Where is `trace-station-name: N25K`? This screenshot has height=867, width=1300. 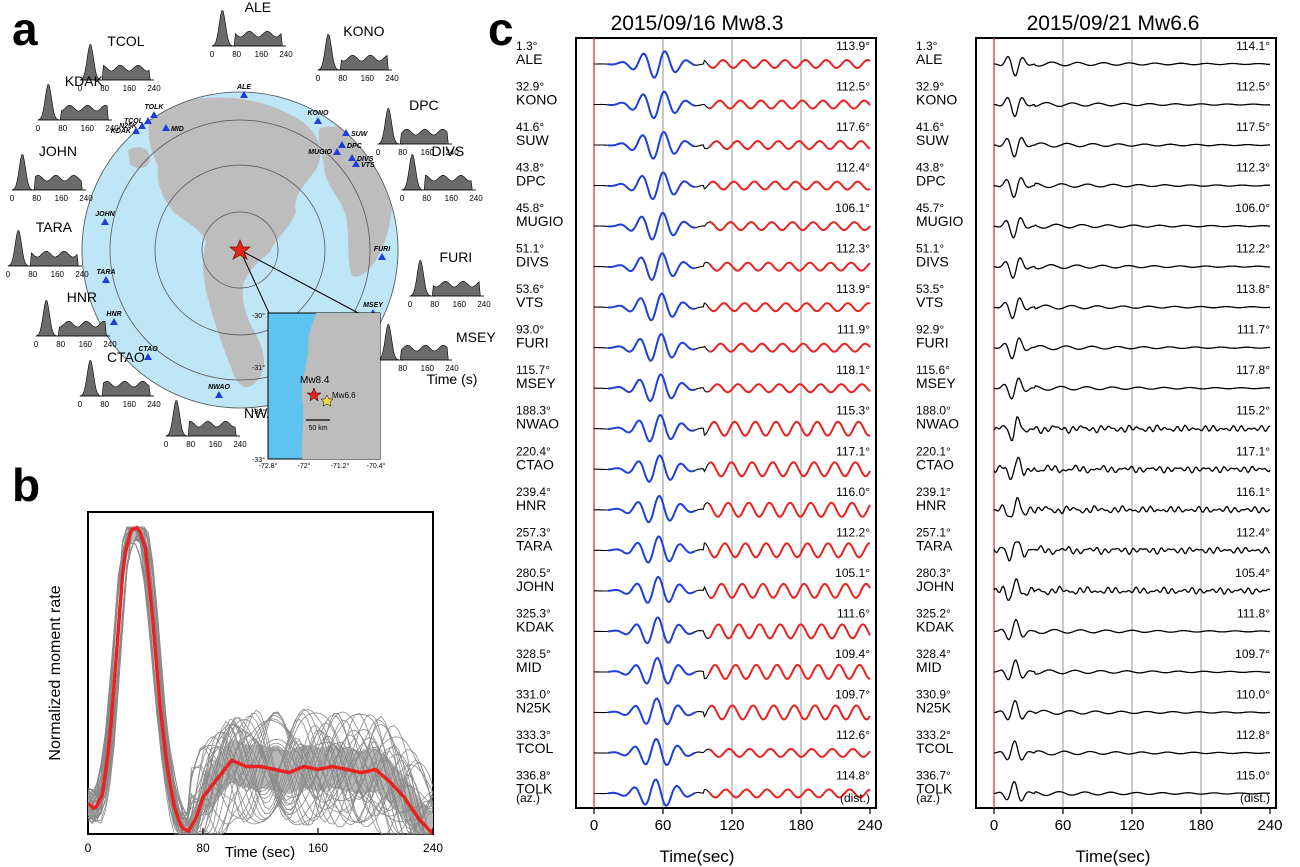
trace-station-name: N25K is located at coordinates (534, 707).